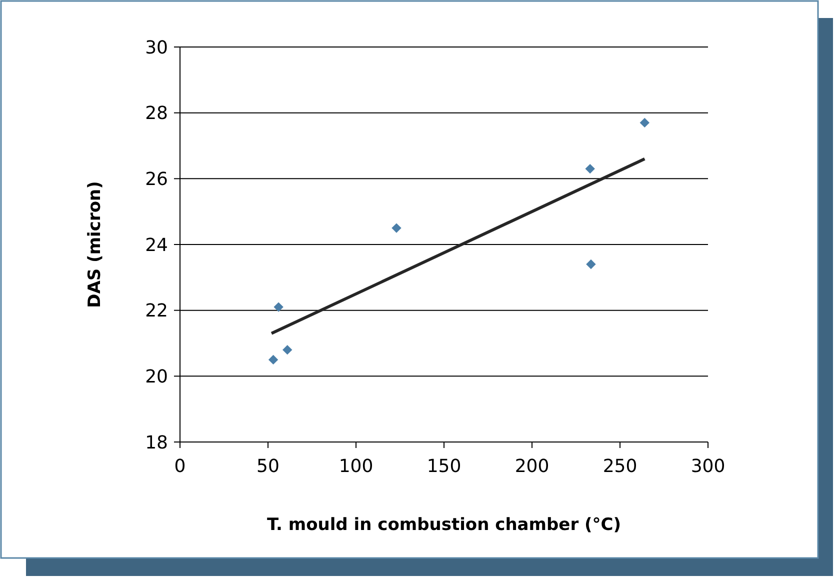  Describe the element at coordinates (356, 466) in the screenshot. I see `x-tick-label: 100` at that location.